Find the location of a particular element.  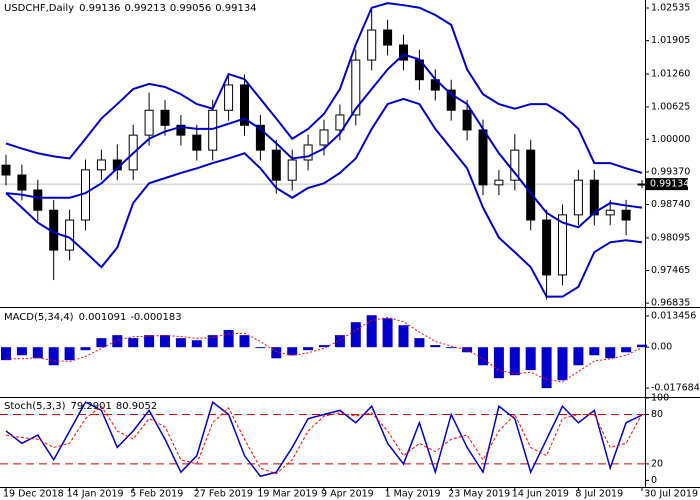

y-tick-label: 0.013456 is located at coordinates (673, 316).